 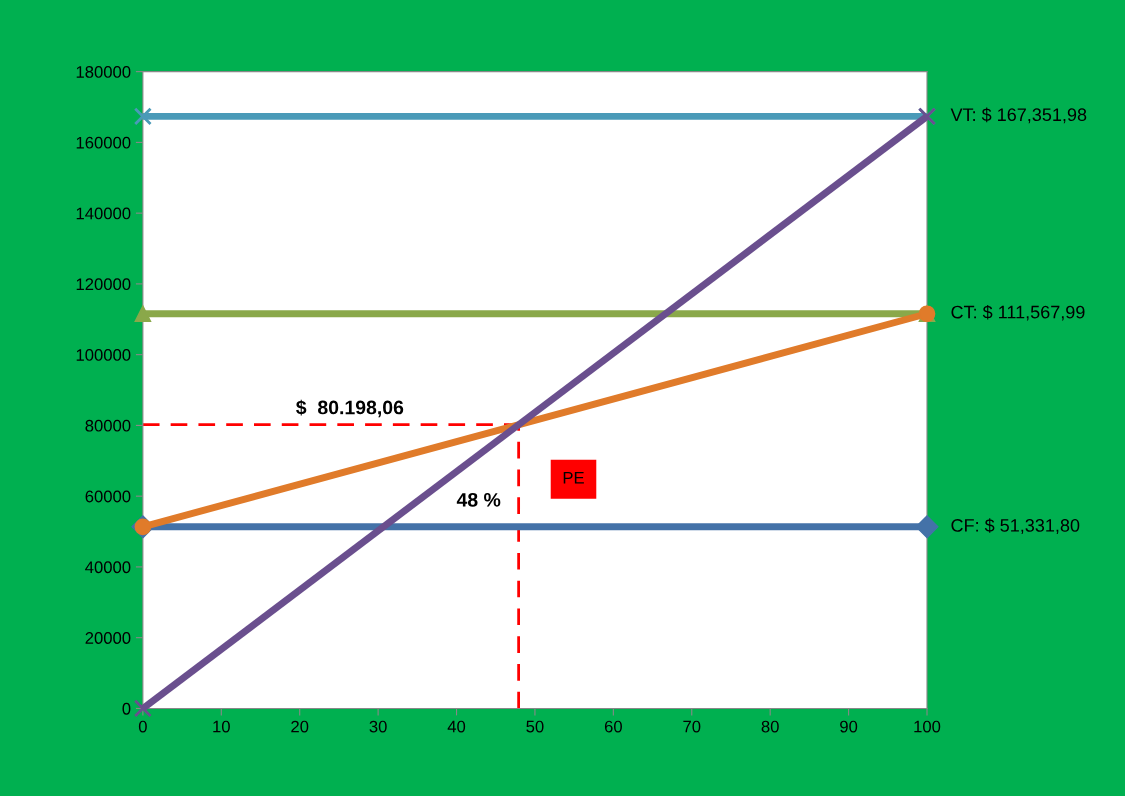 What do you see at coordinates (142, 726) in the screenshot?
I see `x-tick-label: 0` at bounding box center [142, 726].